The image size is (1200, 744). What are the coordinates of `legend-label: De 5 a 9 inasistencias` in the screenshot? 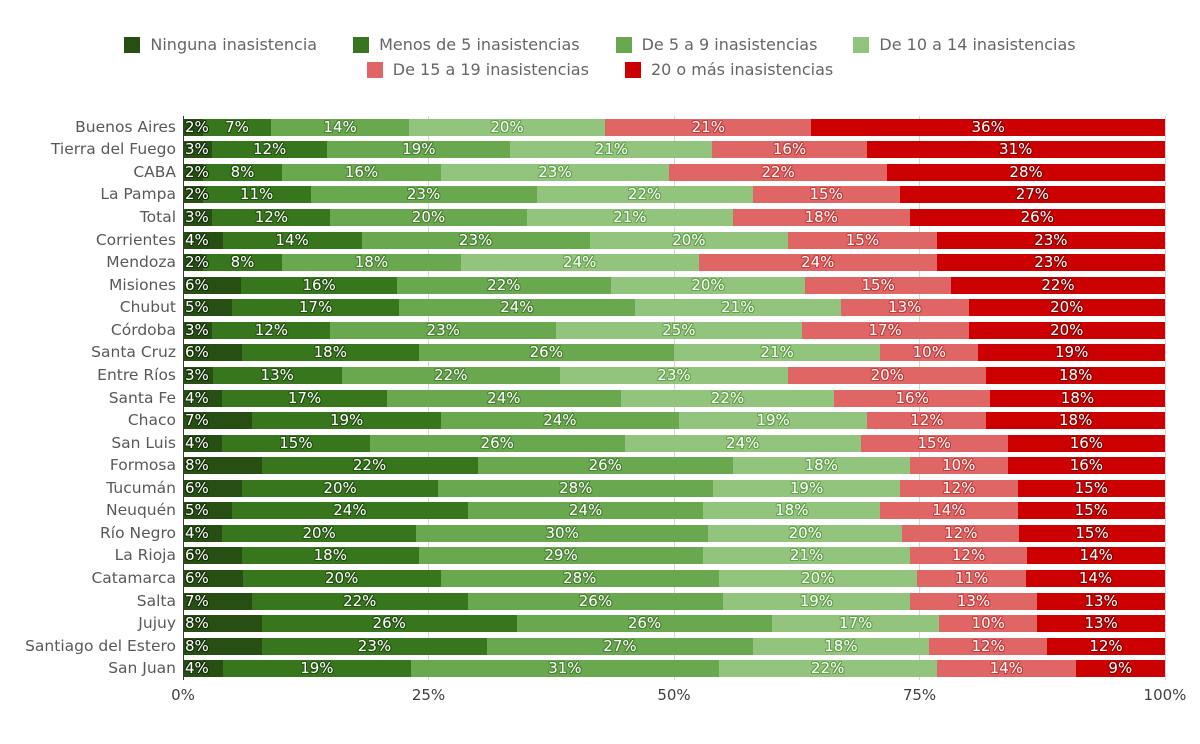 It's located at (729, 44).